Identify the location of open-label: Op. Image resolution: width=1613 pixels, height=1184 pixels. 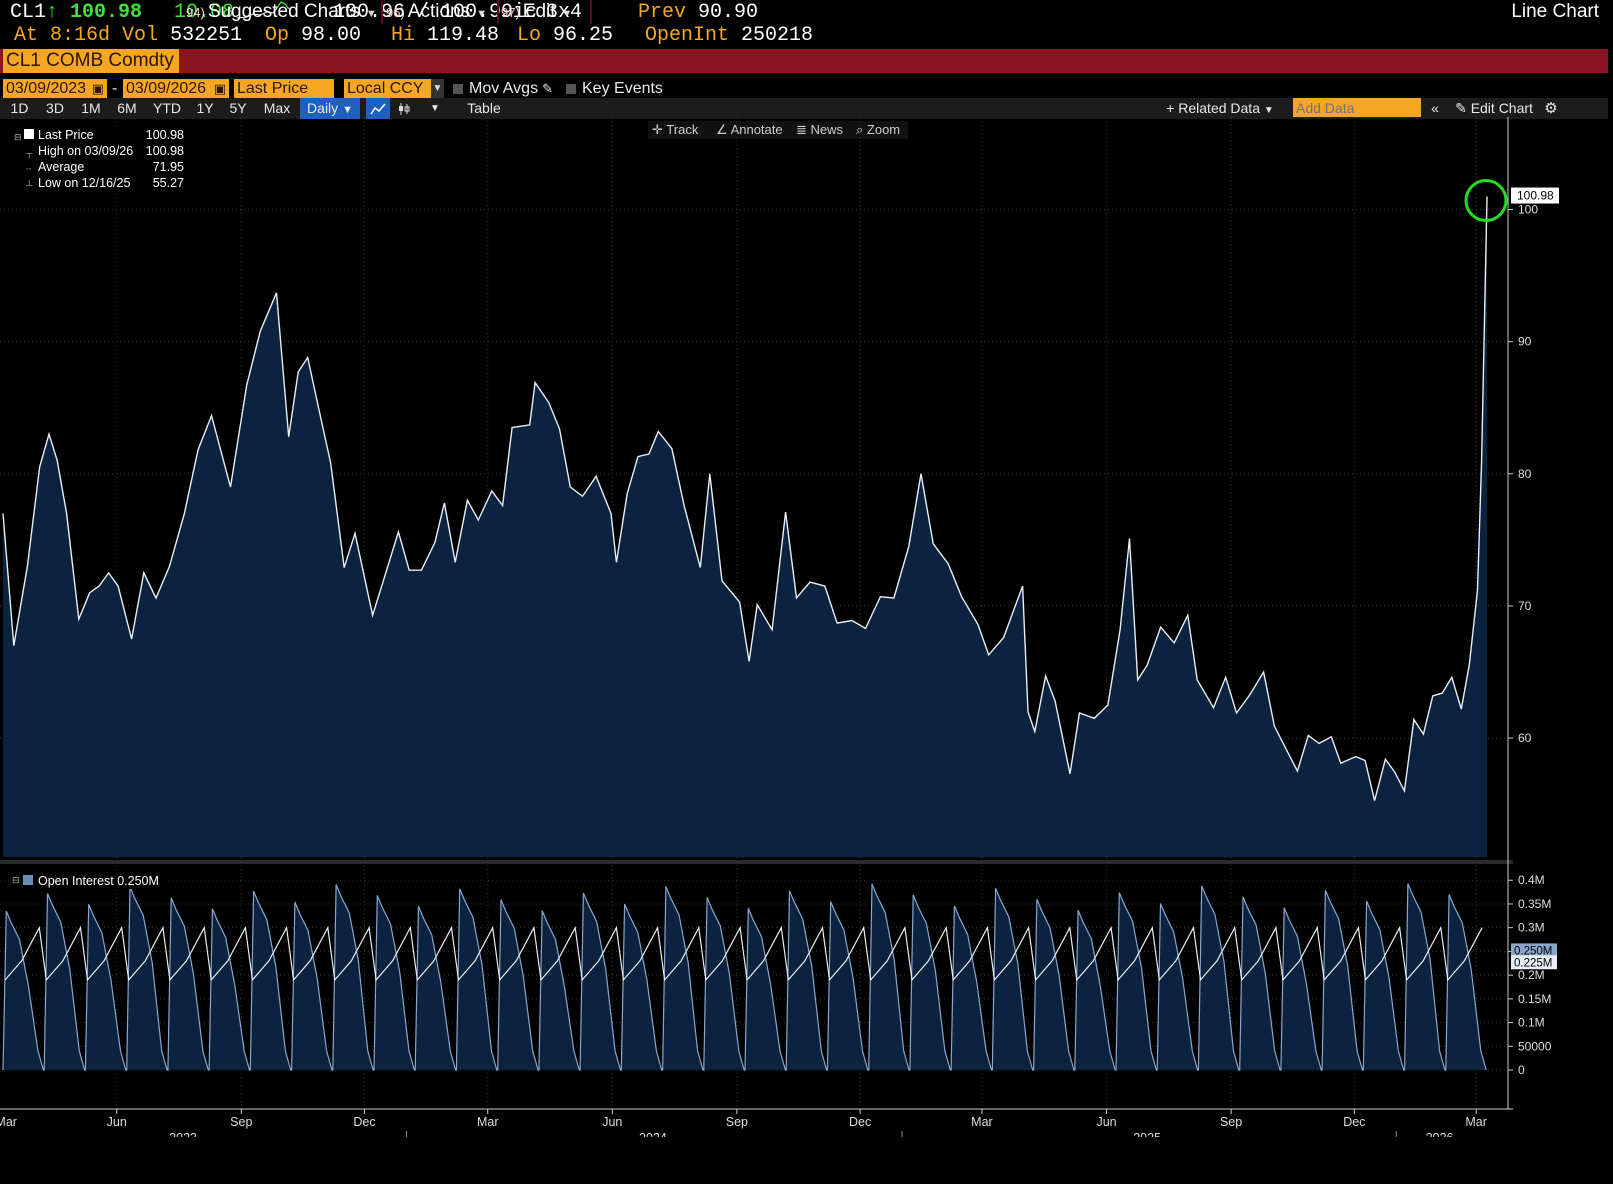
(277, 35).